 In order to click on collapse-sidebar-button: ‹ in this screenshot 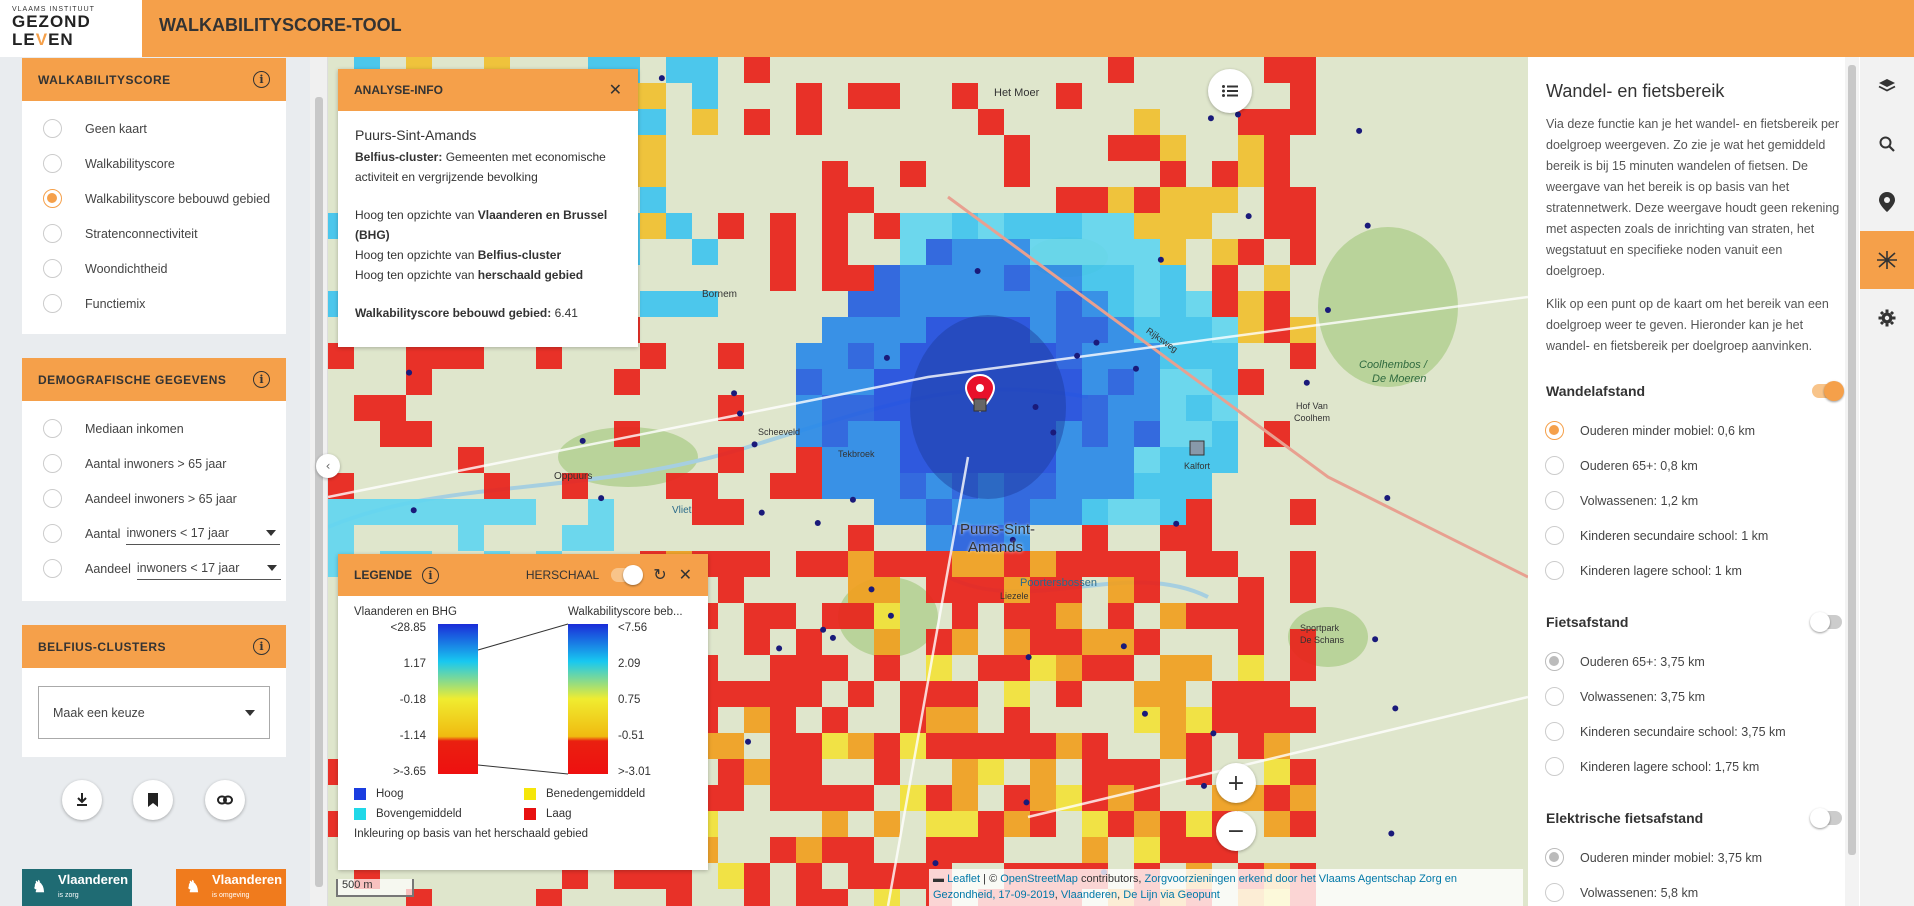, I will do `click(328, 466)`.